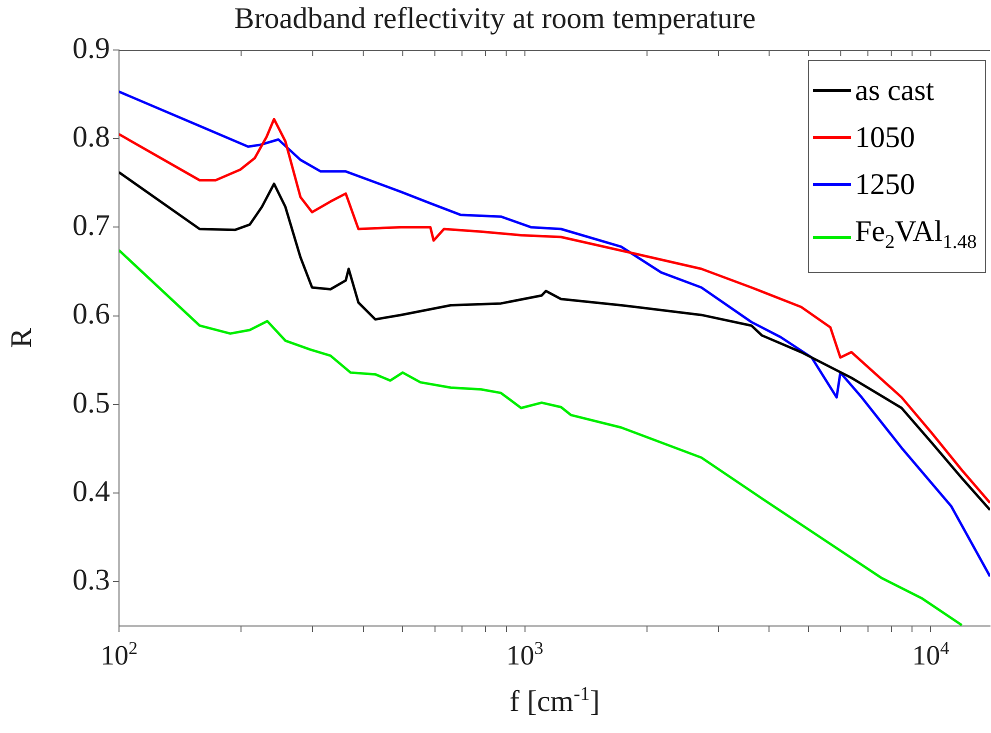  Describe the element at coordinates (91, 403) in the screenshot. I see `y-tick-label: 0.5` at that location.